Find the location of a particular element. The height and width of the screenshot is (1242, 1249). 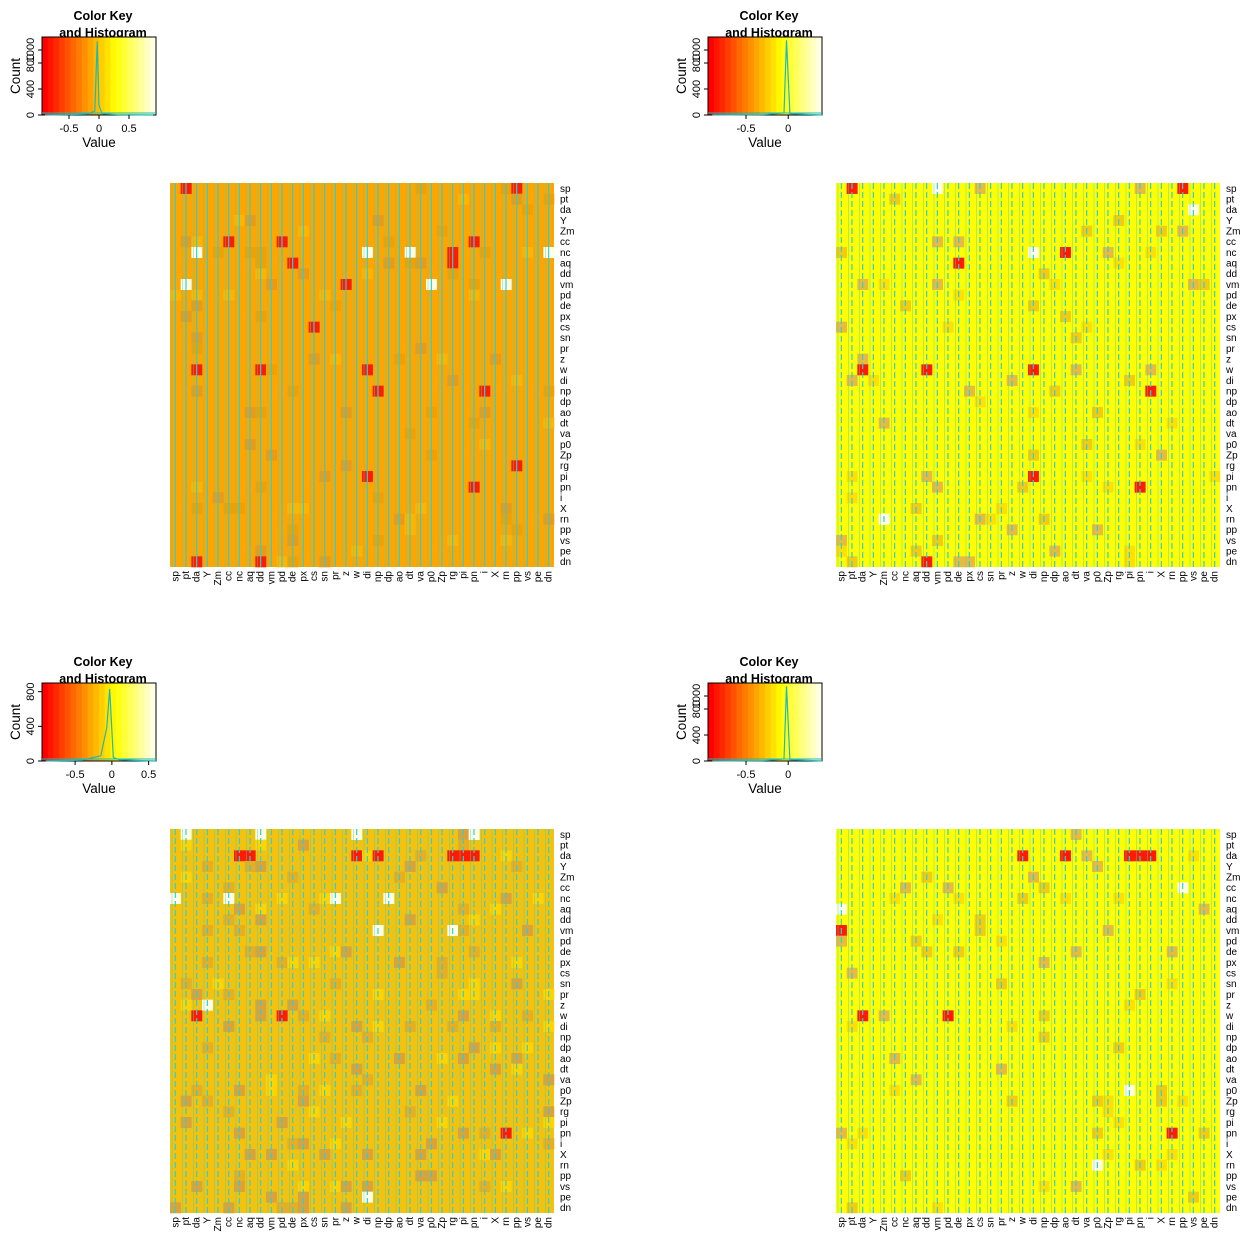

key-histogram is located at coordinates (767, 78).